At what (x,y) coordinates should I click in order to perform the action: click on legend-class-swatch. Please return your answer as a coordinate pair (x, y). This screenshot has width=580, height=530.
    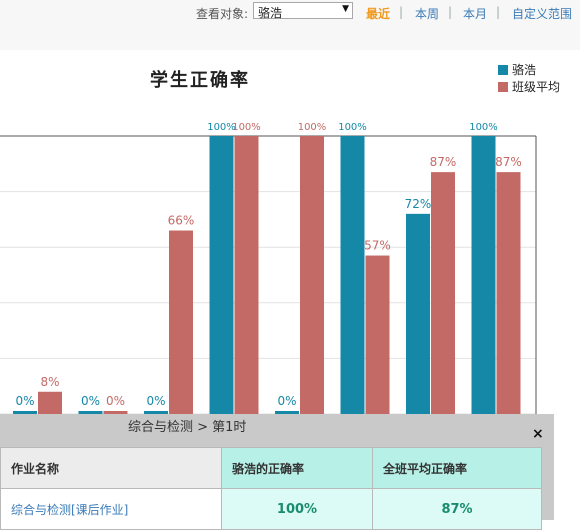
    Looking at the image, I should click on (503, 87).